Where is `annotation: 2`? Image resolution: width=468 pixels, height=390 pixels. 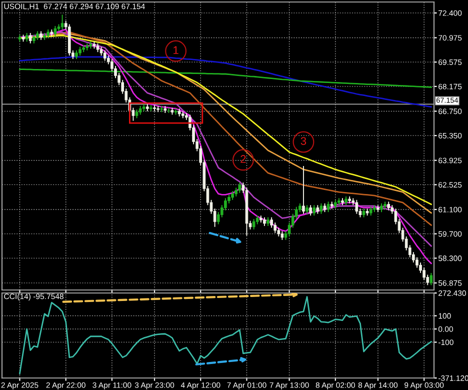 annotation: 2 is located at coordinates (243, 159).